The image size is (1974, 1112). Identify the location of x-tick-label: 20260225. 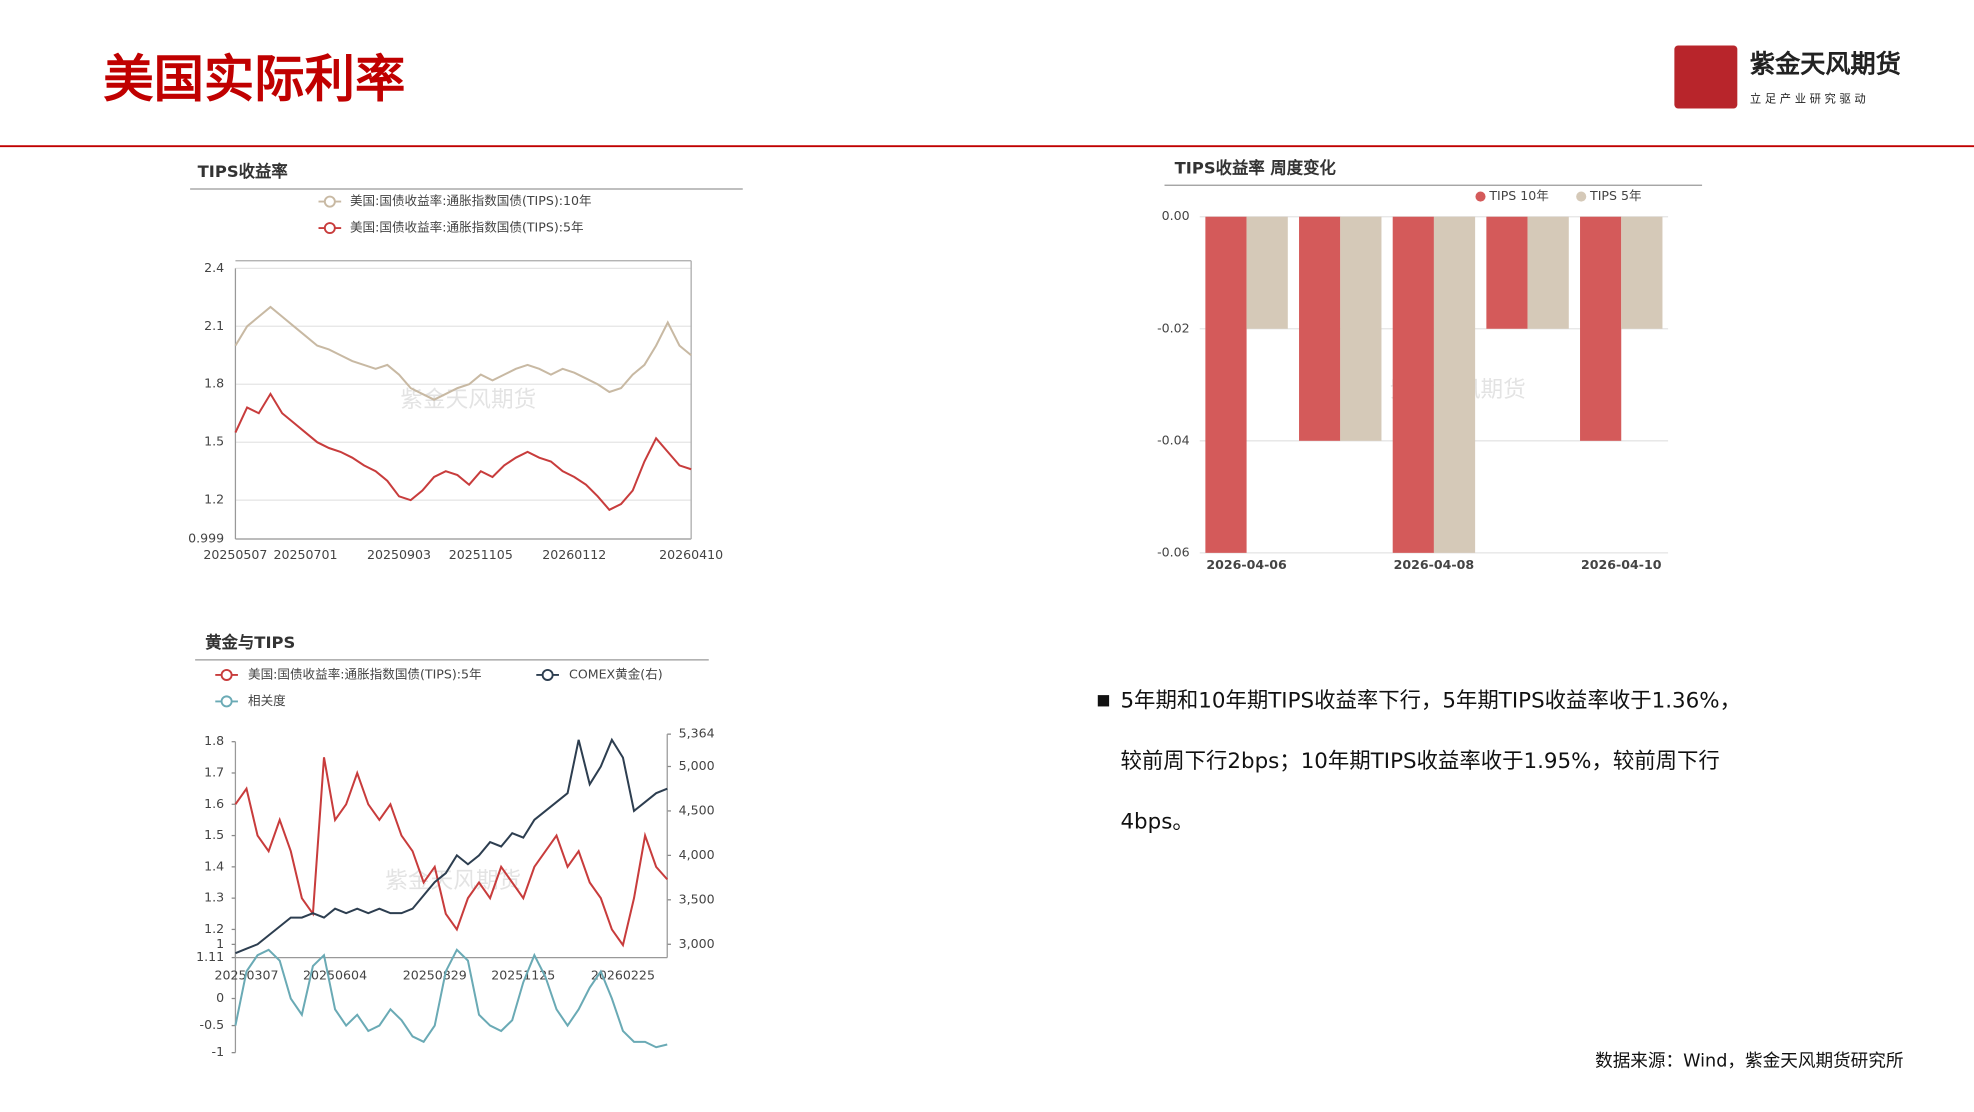
(623, 974).